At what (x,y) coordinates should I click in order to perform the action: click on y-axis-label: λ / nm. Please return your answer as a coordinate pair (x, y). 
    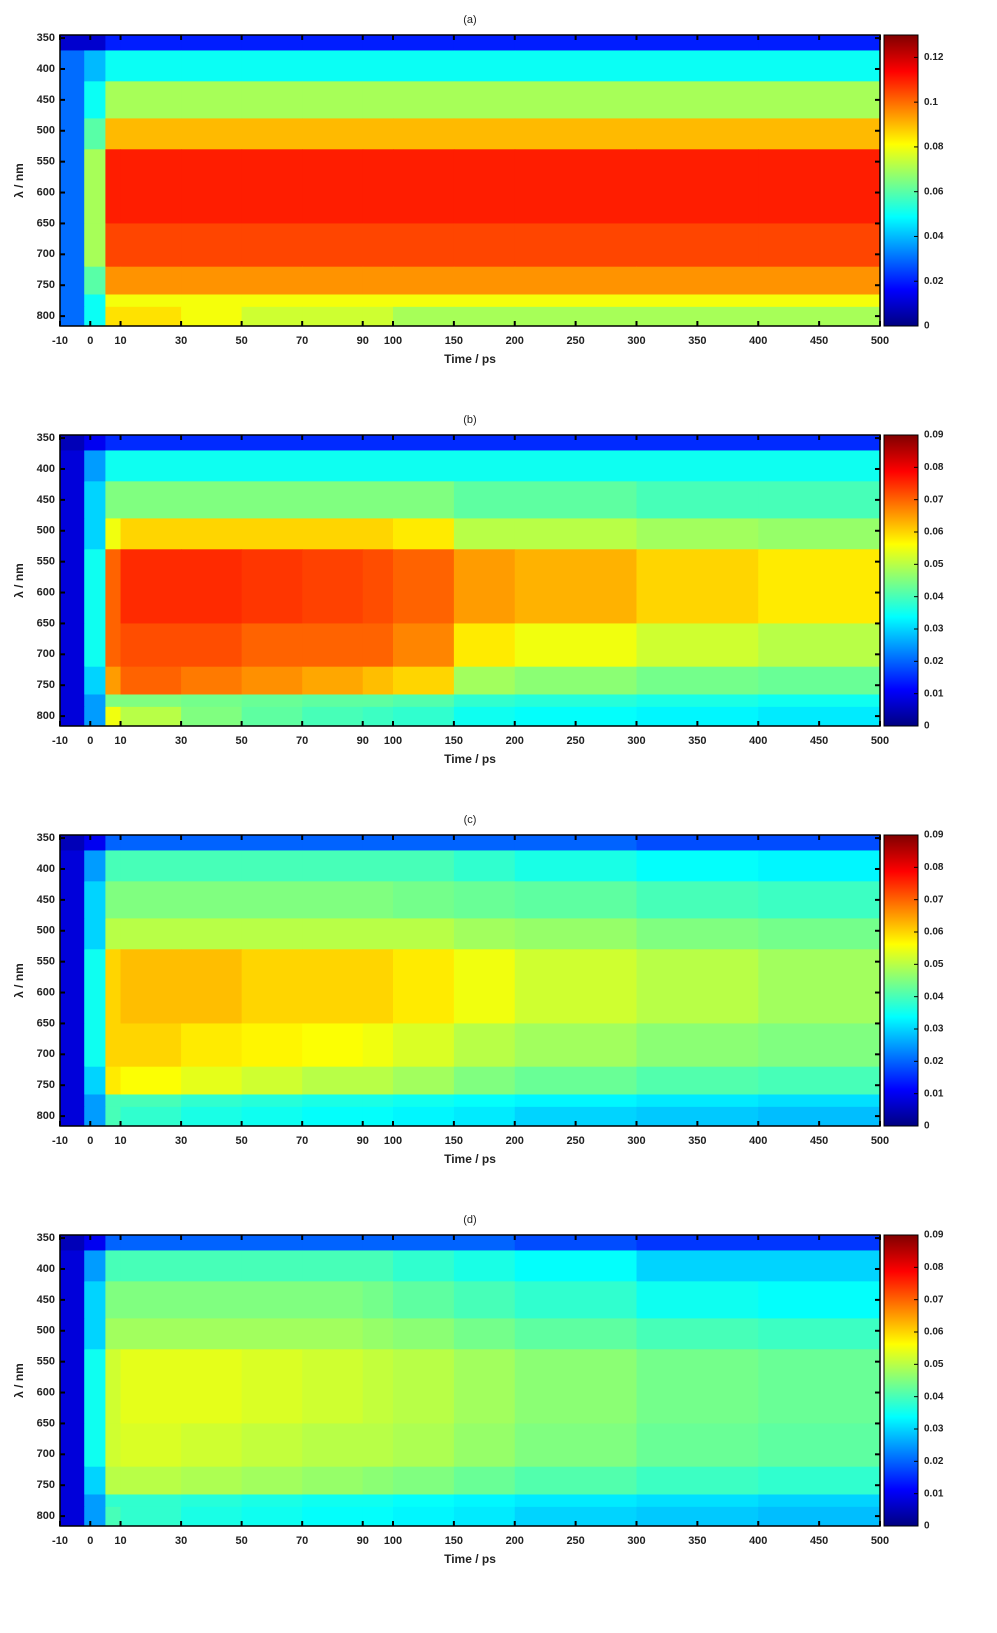
    Looking at the image, I should click on (19, 180).